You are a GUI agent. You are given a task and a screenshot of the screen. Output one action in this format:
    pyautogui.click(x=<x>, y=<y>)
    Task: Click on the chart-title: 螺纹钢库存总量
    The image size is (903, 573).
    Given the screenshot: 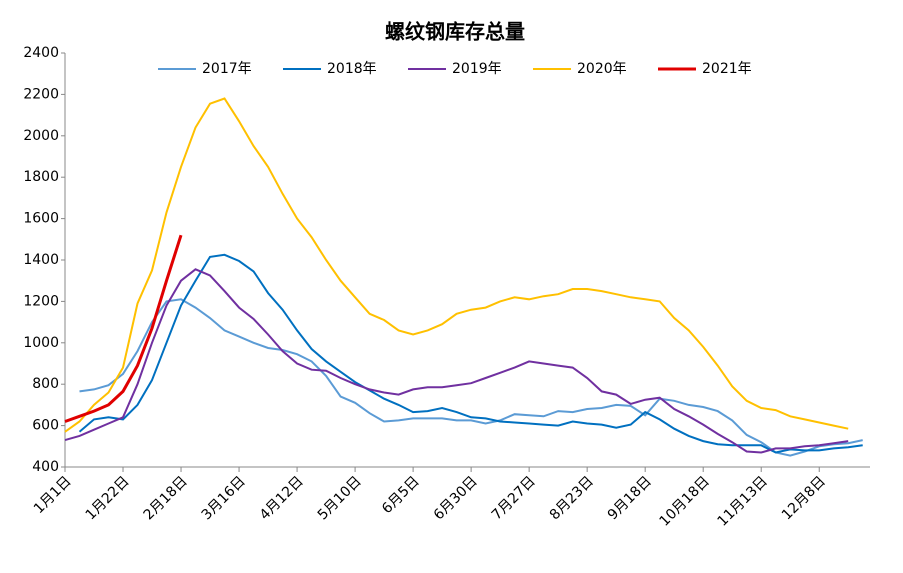 What is the action you would take?
    pyautogui.click(x=455, y=32)
    